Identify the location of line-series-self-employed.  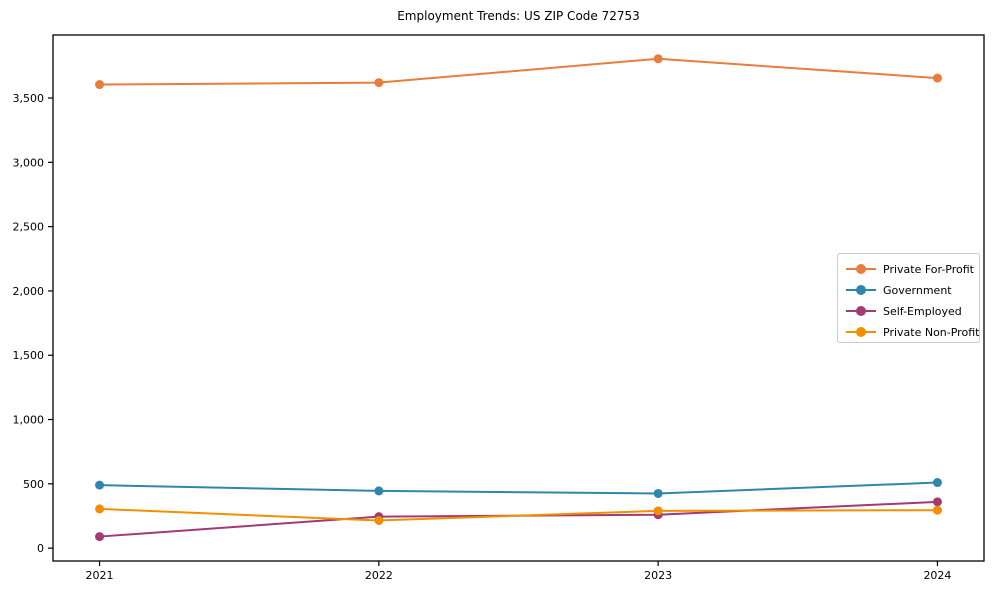
(518, 519).